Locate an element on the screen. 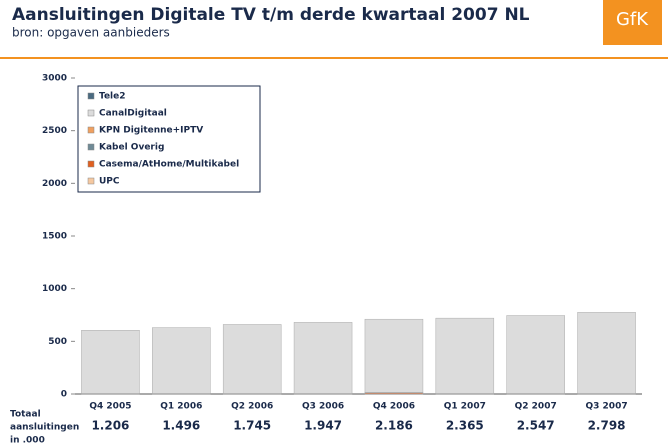 This screenshot has height=446, width=668. x-tick-label: Q4 2005 is located at coordinates (110, 407).